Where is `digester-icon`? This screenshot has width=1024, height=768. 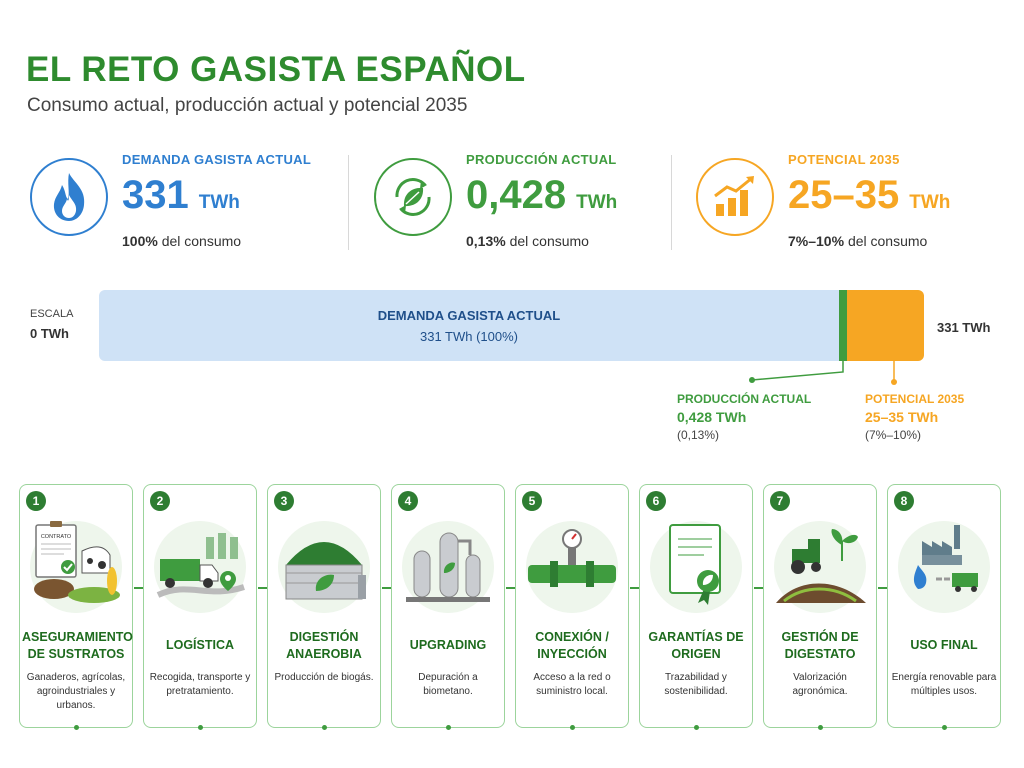
digester-icon is located at coordinates (324, 567).